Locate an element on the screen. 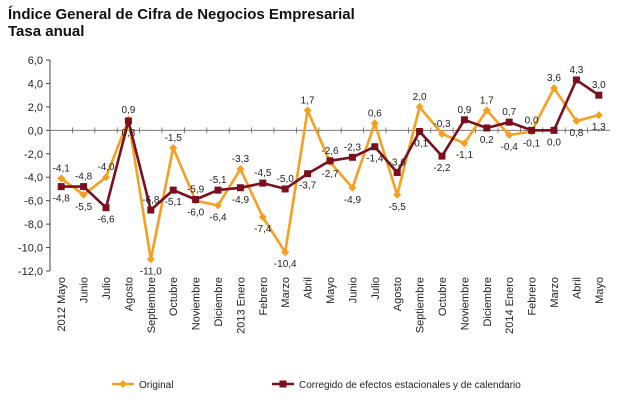 This screenshot has height=403, width=630. data-label-original: 3,6 is located at coordinates (554, 78).